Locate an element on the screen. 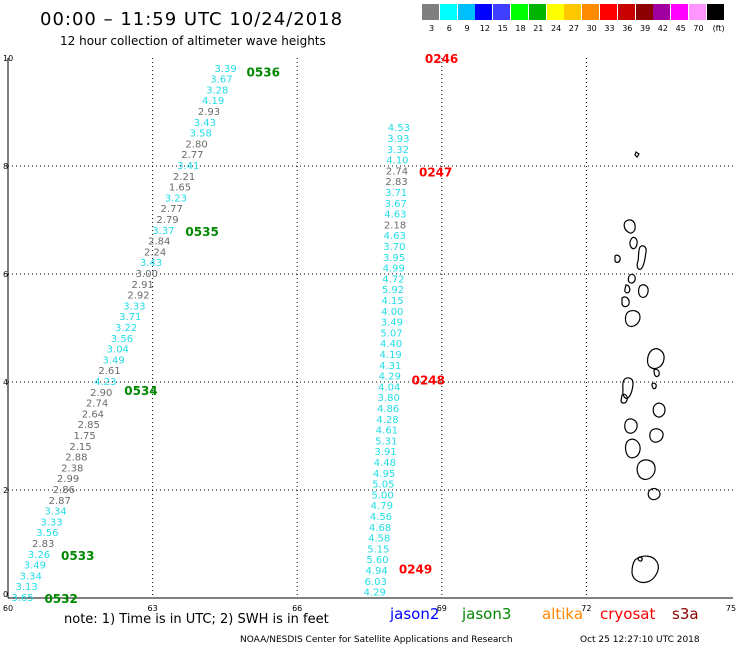 The height and width of the screenshot is (650, 740). swh-value: 2.79 is located at coordinates (167, 220).